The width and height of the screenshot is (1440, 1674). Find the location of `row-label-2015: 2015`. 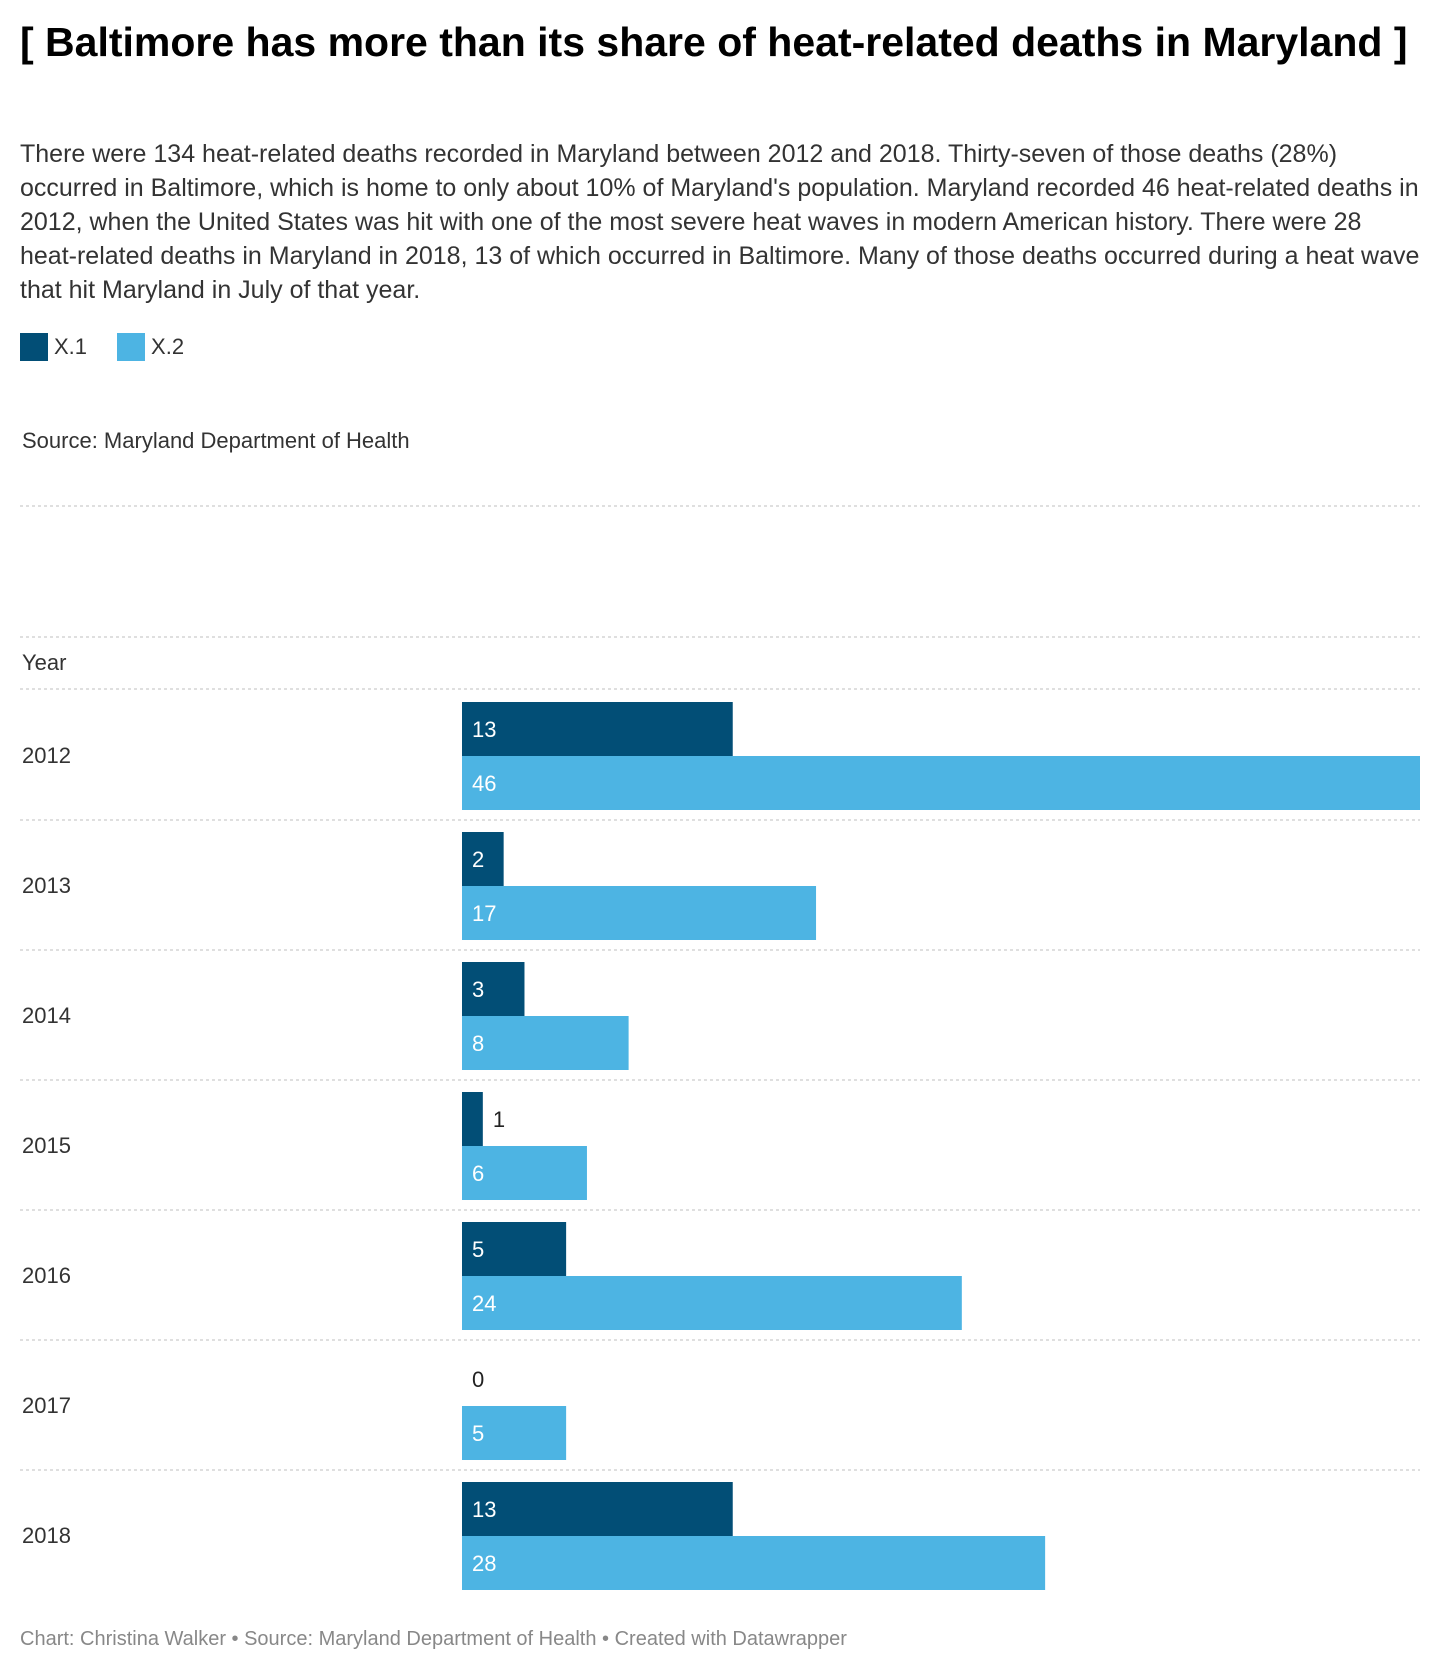

row-label-2015: 2015 is located at coordinates (46, 1145).